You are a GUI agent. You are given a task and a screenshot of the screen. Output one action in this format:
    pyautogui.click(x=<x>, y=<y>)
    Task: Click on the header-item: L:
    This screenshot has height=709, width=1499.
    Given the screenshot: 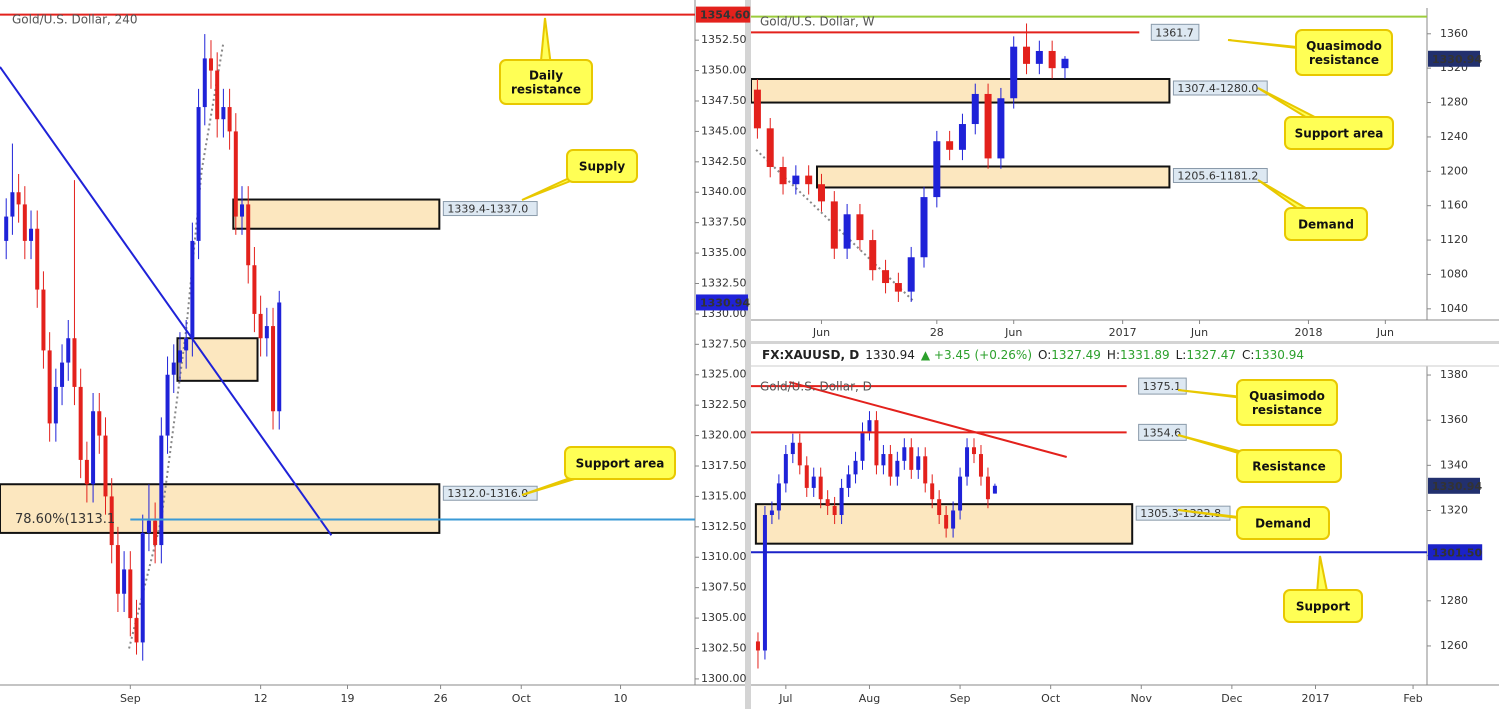 What is the action you would take?
    pyautogui.click(x=1181, y=355)
    